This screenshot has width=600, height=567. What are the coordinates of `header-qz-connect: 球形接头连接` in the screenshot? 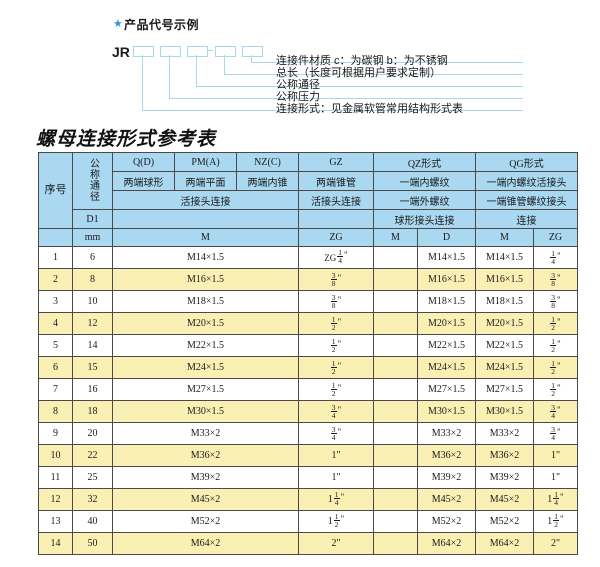 It's located at (424, 219).